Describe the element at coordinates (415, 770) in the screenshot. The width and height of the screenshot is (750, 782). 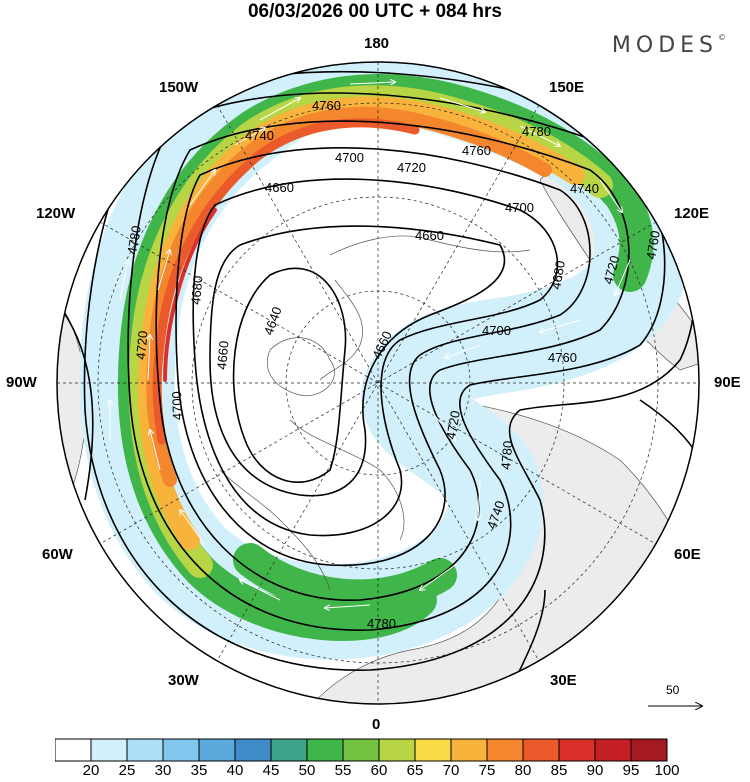
I see `colorbar-tick-label: 65` at that location.